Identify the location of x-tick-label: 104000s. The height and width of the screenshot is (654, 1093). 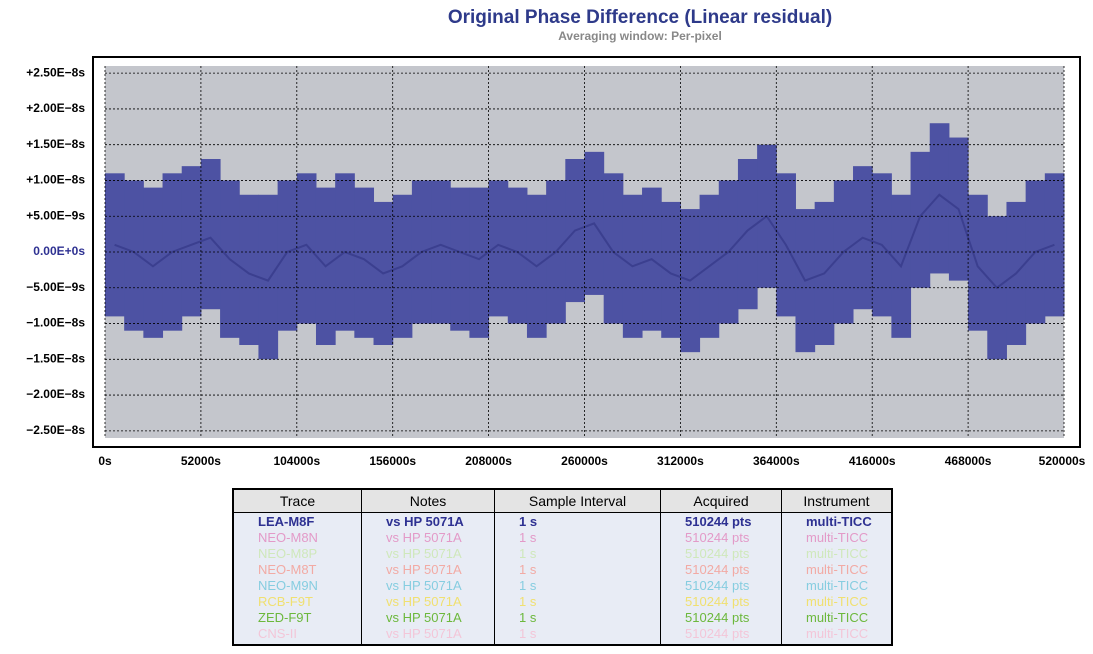
(296, 461).